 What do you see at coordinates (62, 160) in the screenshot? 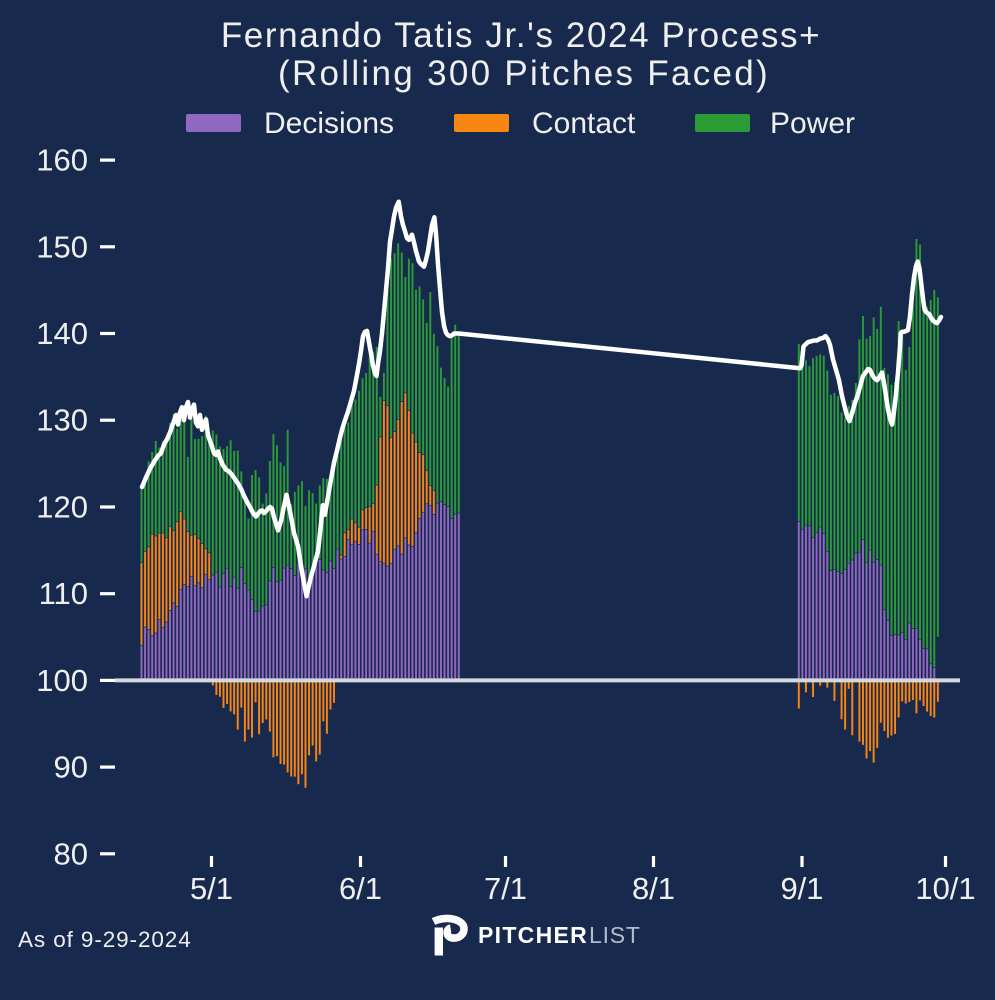
I see `svg-text: 160` at bounding box center [62, 160].